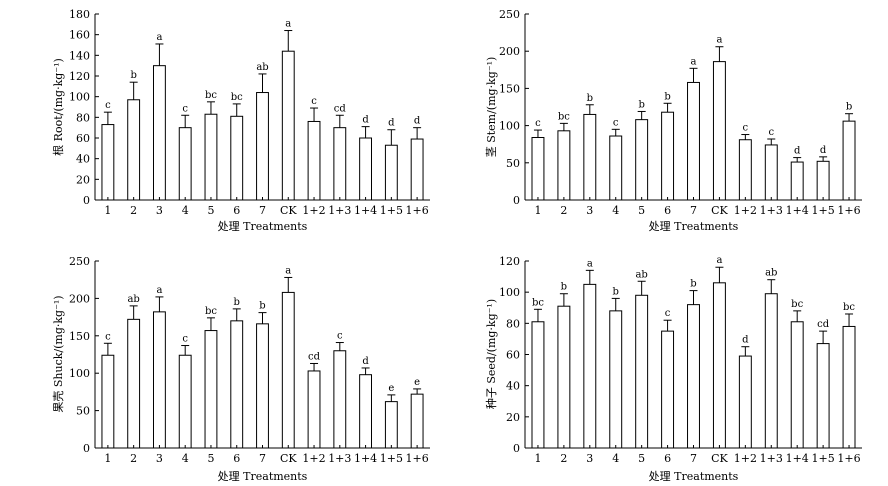 This screenshot has height=486, width=888. I want to click on y-axis-label: 果壳 Shuck/(mg·kg⁻¹), so click(58, 353).